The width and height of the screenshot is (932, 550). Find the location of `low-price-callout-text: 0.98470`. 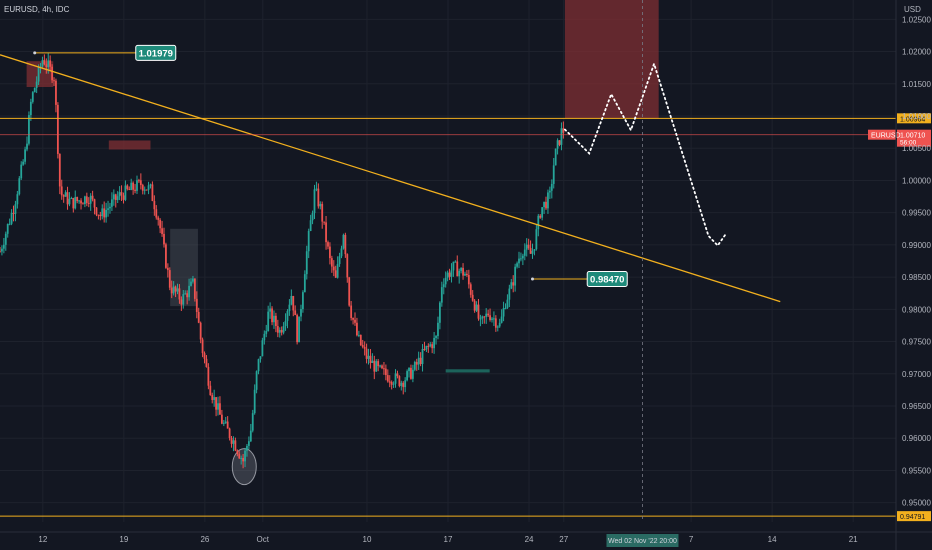

low-price-callout-text: 0.98470 is located at coordinates (607, 280).